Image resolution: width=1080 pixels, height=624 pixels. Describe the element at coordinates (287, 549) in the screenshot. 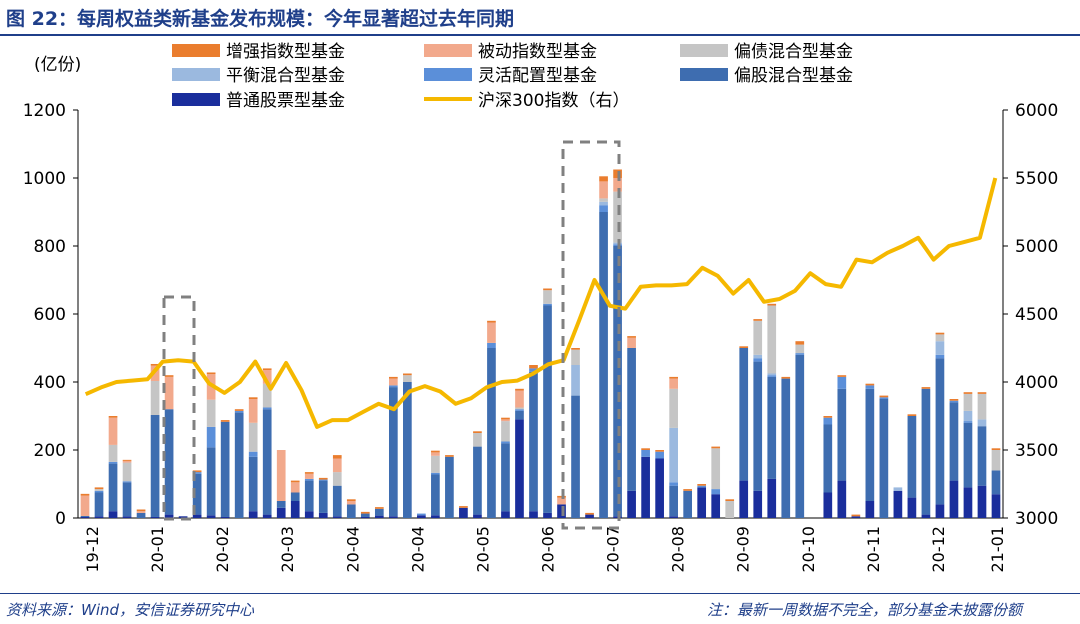

I see `x-tick-label: 20-03` at that location.